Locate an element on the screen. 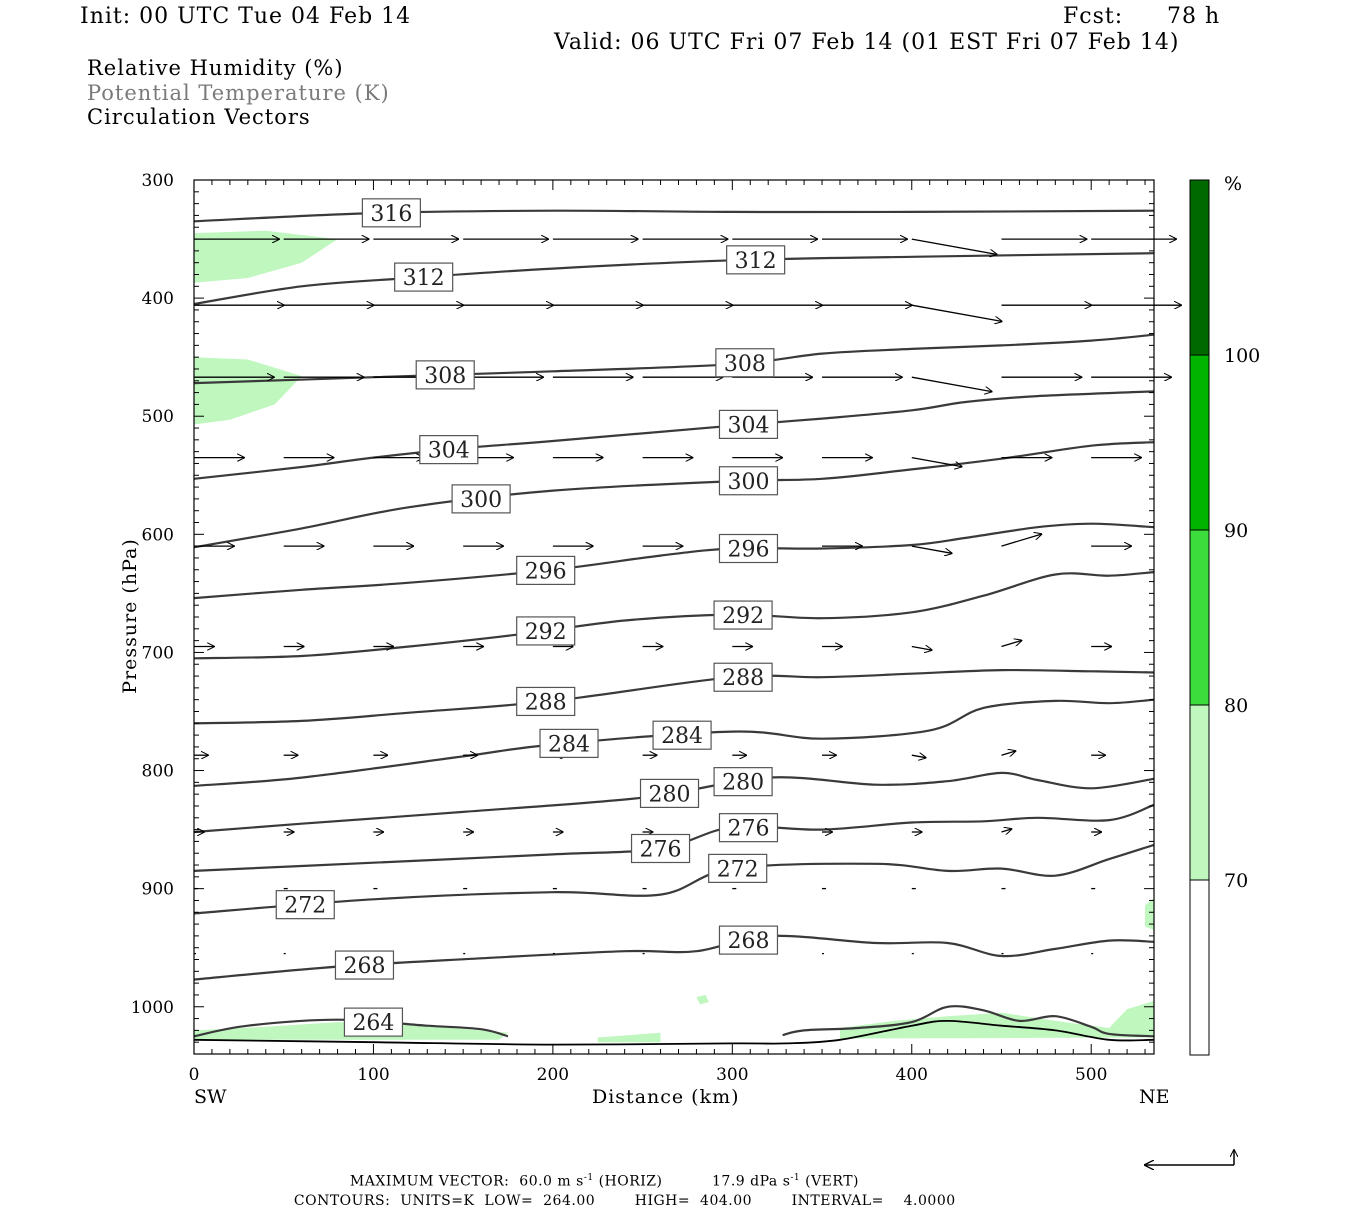 The width and height of the screenshot is (1350, 1209). contour-label-284: 284 is located at coordinates (682, 735).